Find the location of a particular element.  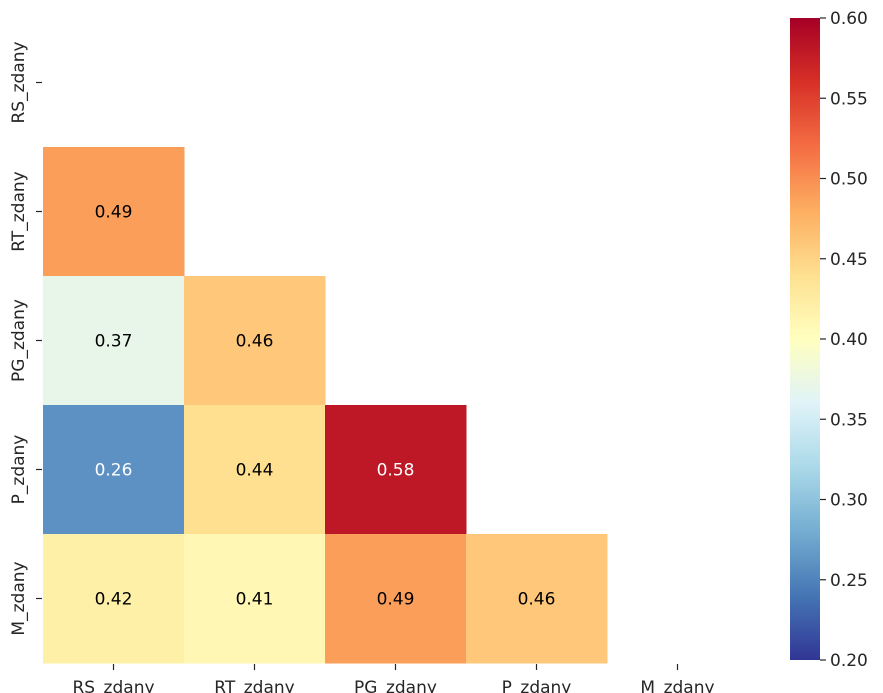

colorbar-tick-label: 0.45 is located at coordinates (849, 260).